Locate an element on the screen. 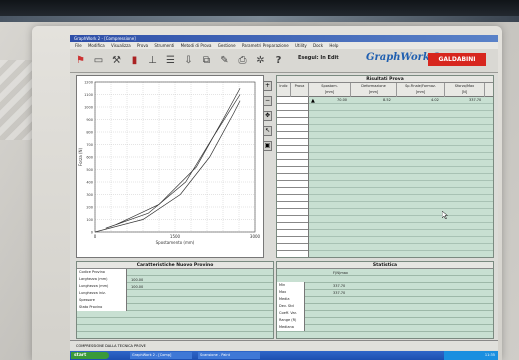 The image size is (519, 360). taskbar-item-graphwork: GraphWork 2 - [Comp] is located at coordinates (161, 355).